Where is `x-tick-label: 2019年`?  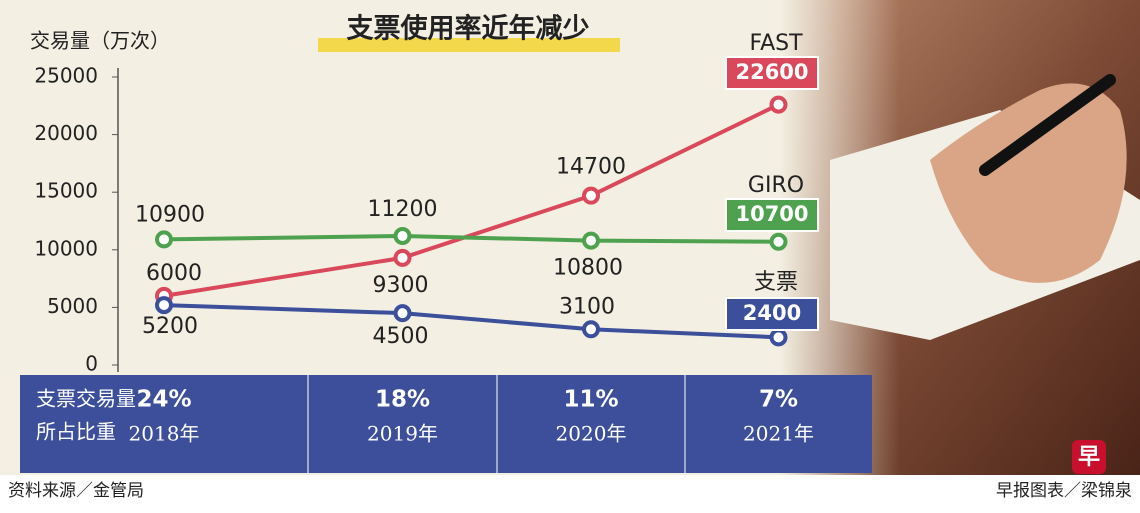 x-tick-label: 2019年 is located at coordinates (402, 434).